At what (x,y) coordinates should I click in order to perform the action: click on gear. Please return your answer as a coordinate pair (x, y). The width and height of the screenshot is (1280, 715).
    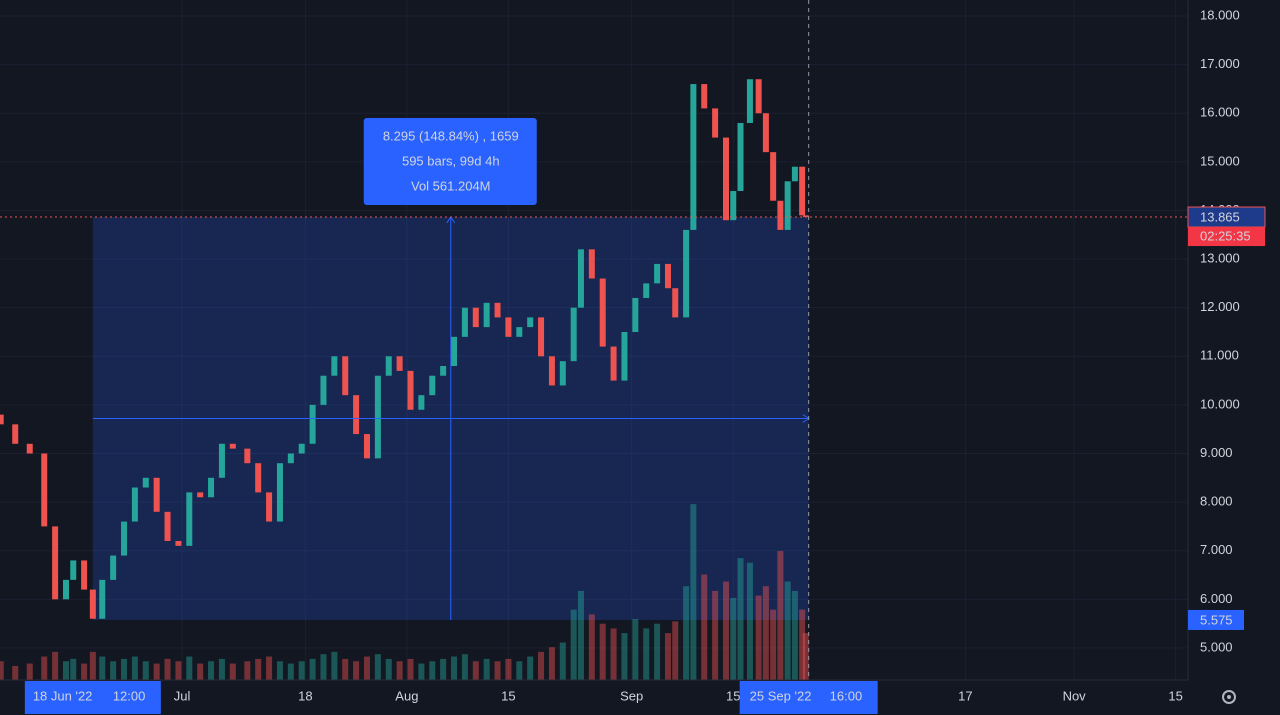
    Looking at the image, I should click on (1229, 697).